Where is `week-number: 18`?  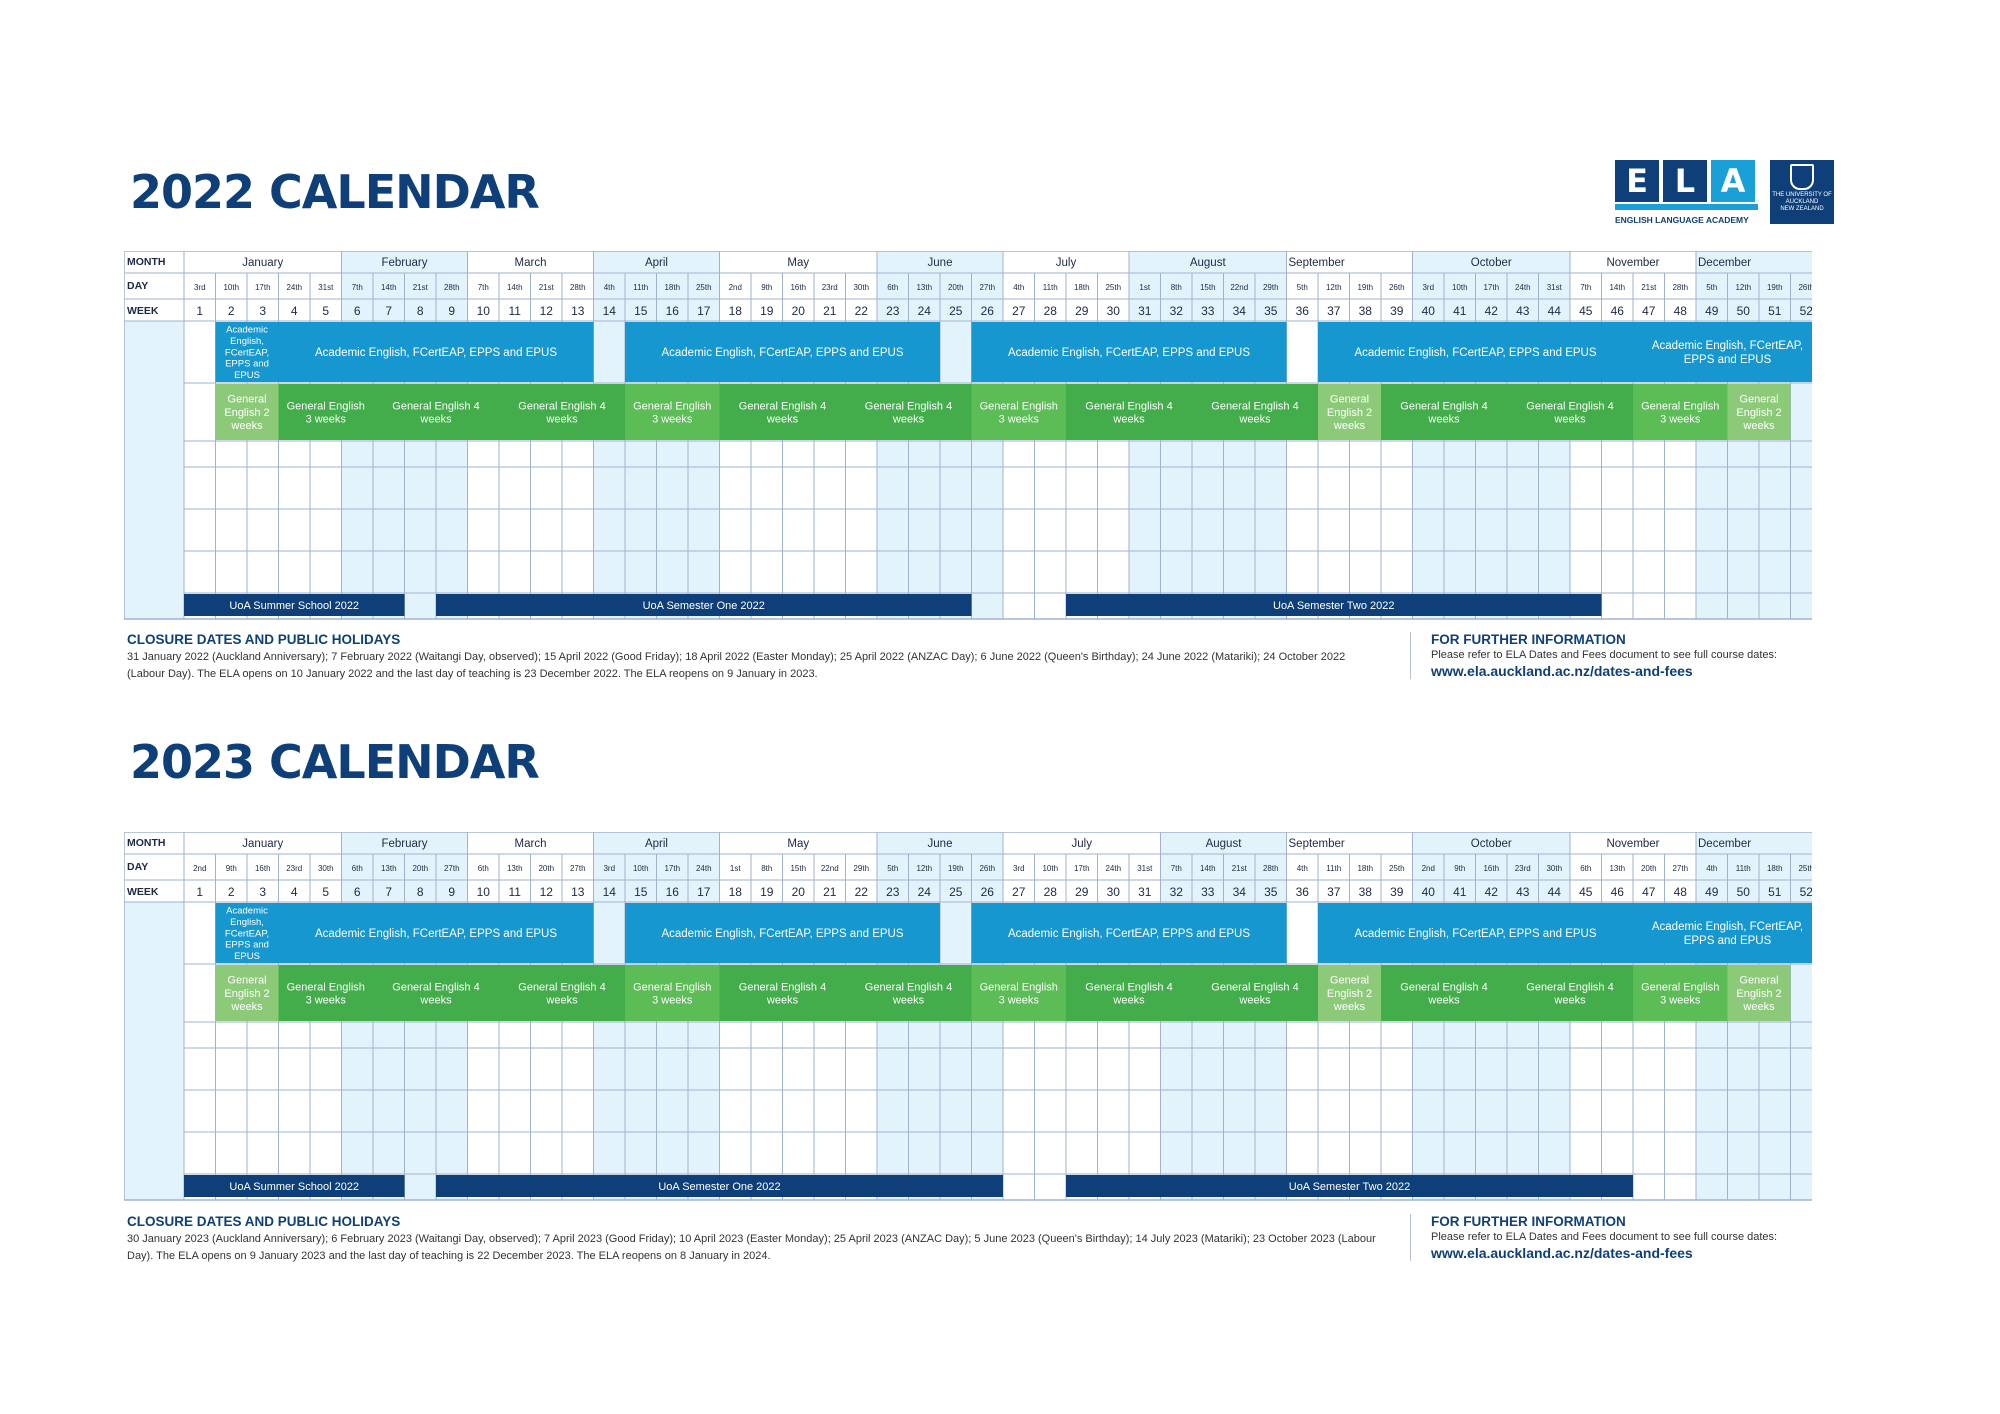 week-number: 18 is located at coordinates (736, 892).